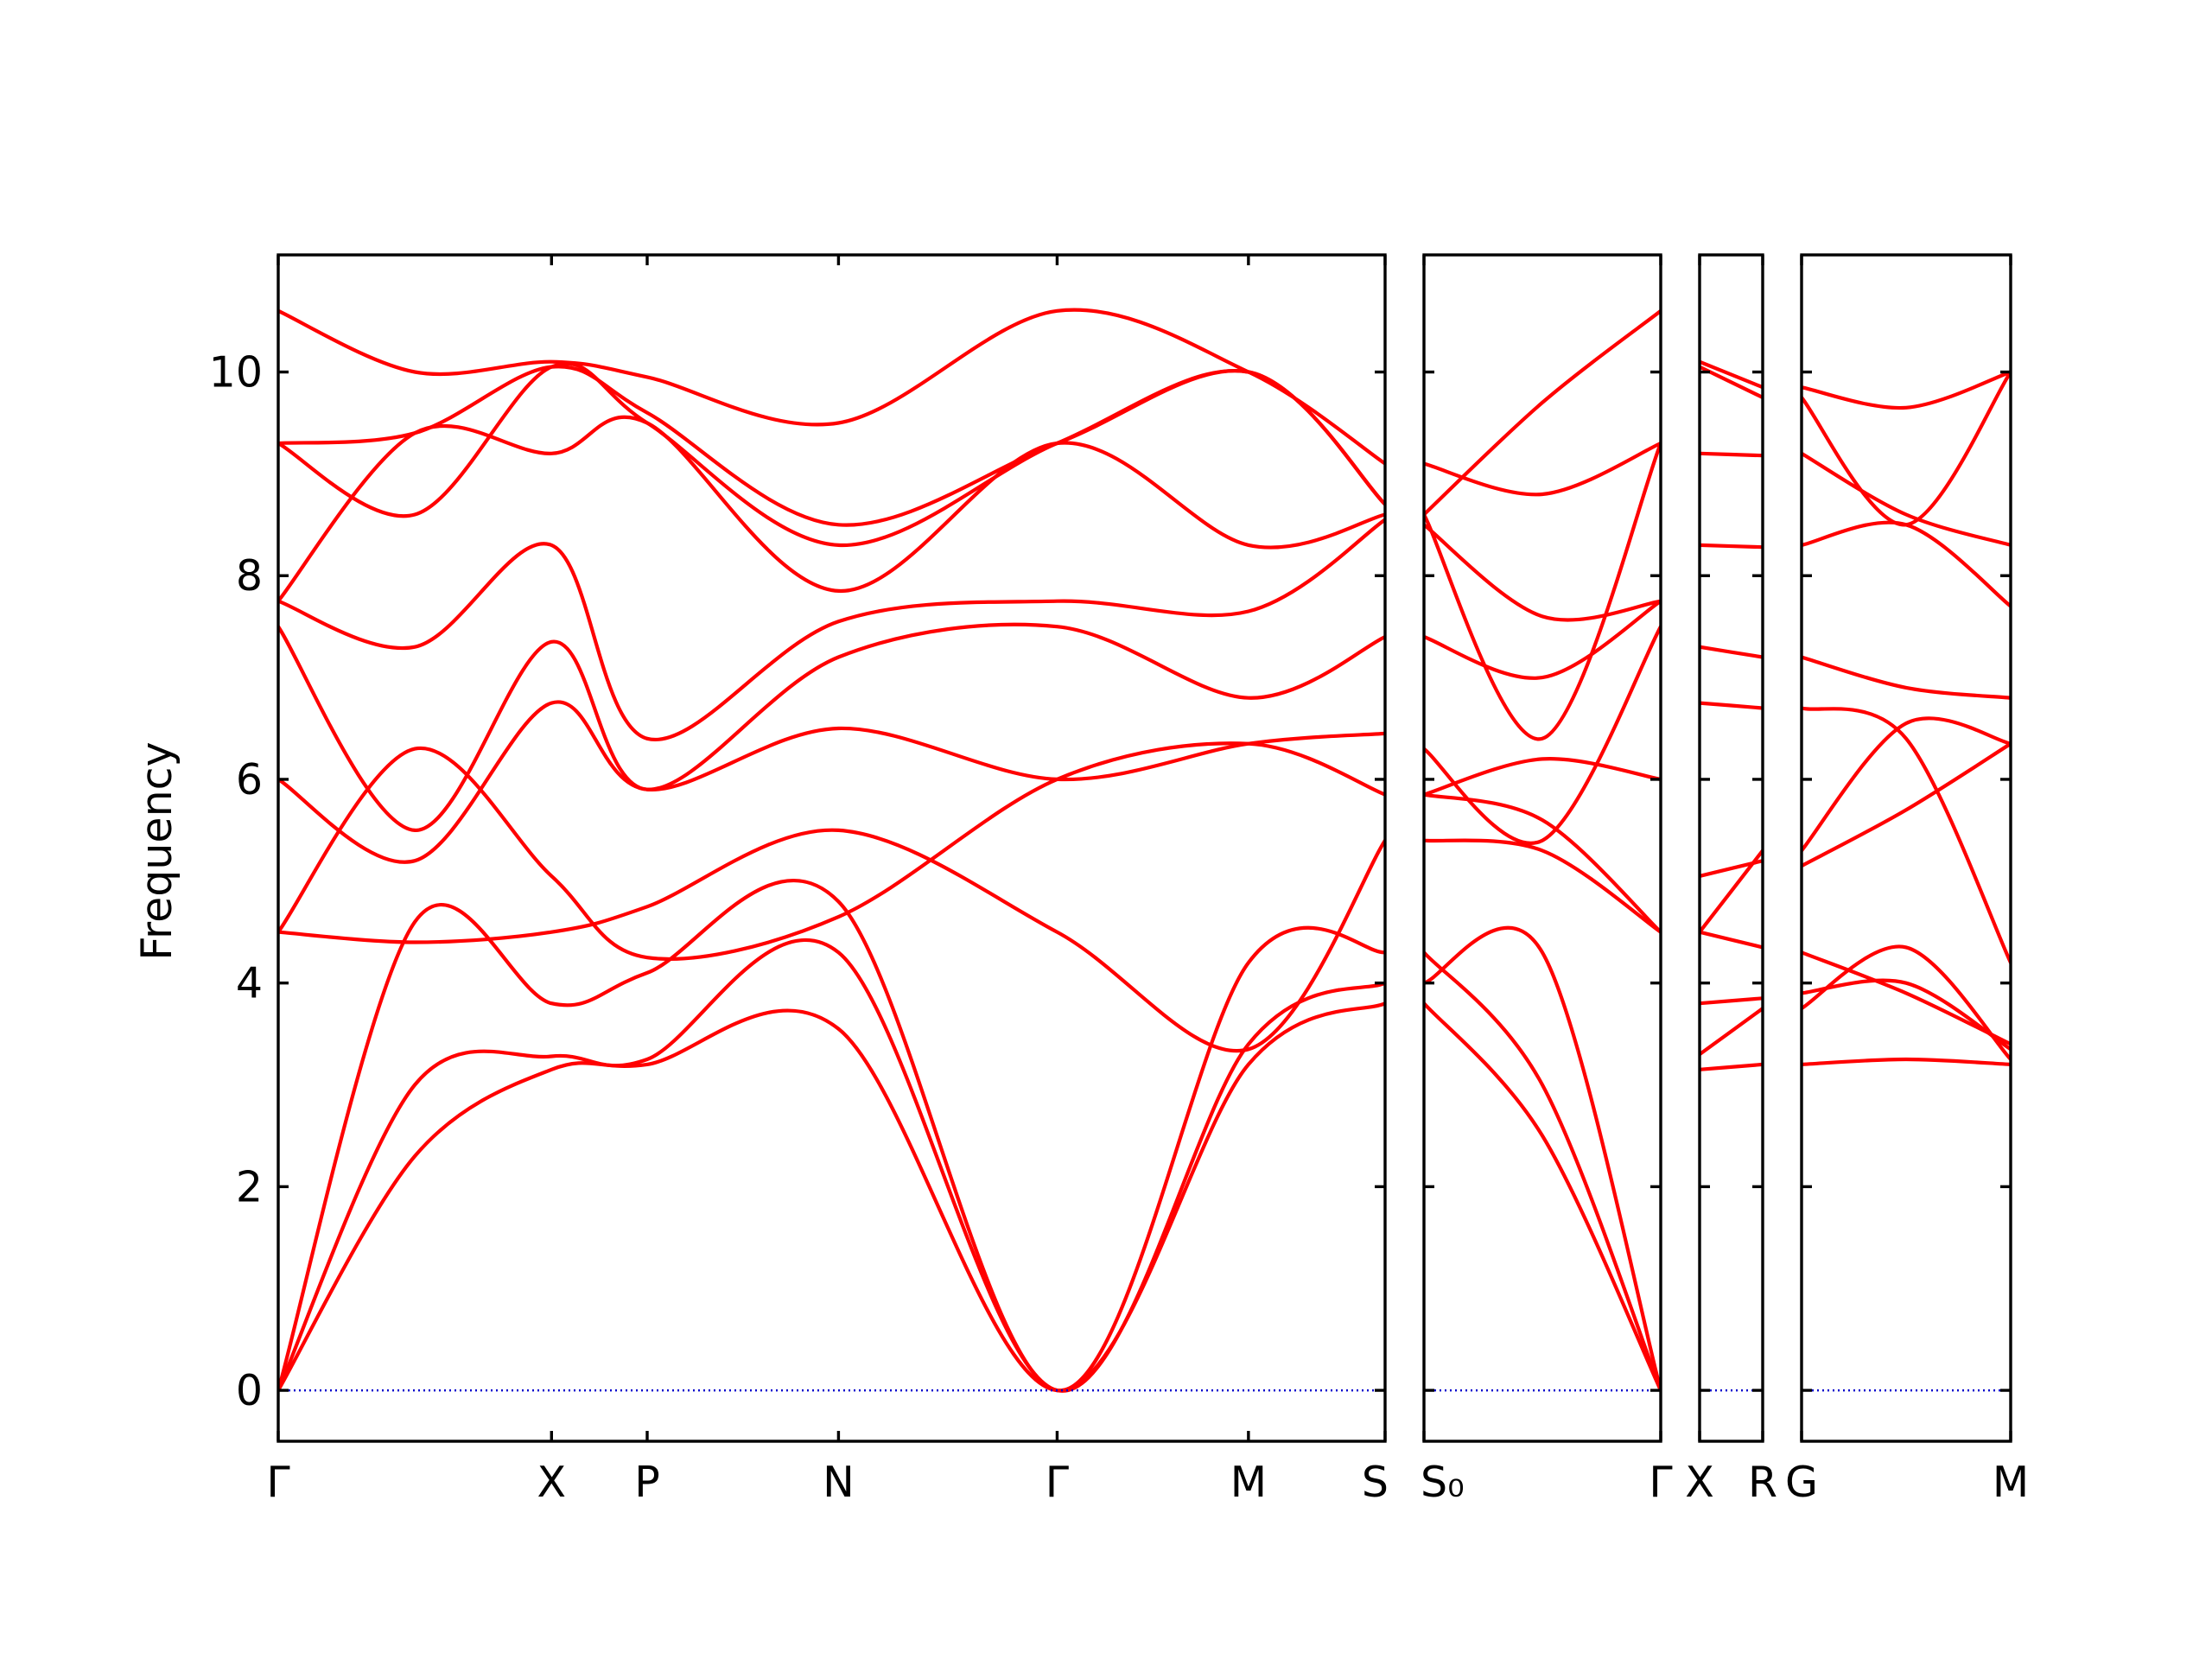 The height and width of the screenshot is (1659, 2212). I want to click on panel-2-bands, so click(1542, 850).